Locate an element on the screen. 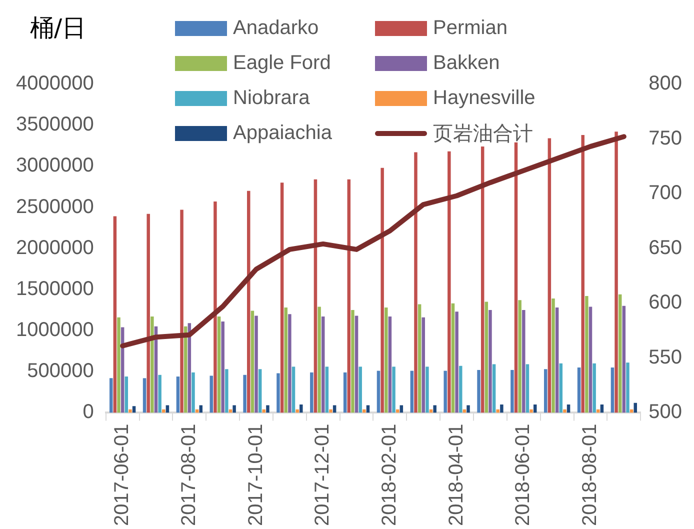 The height and width of the screenshot is (529, 694). legend-label: Permian is located at coordinates (470, 28).